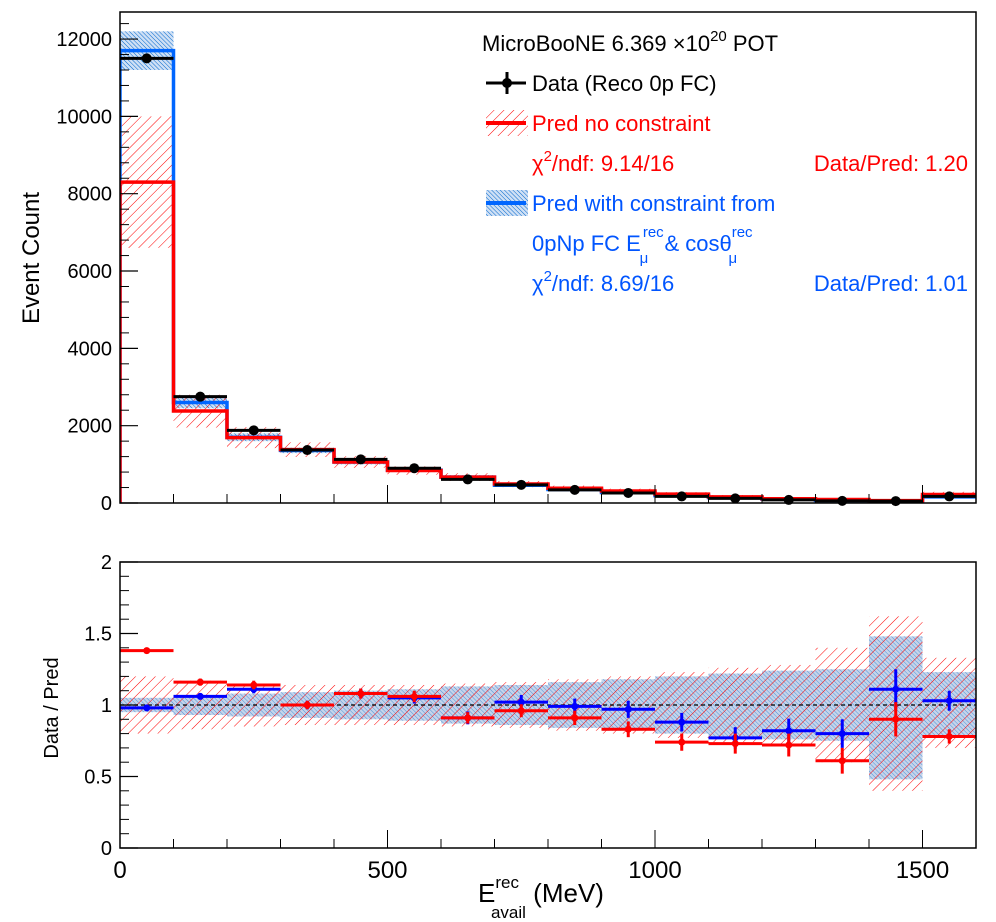 This screenshot has height=922, width=996. I want to click on bottom-yticklabel-4: 2, so click(106, 563).